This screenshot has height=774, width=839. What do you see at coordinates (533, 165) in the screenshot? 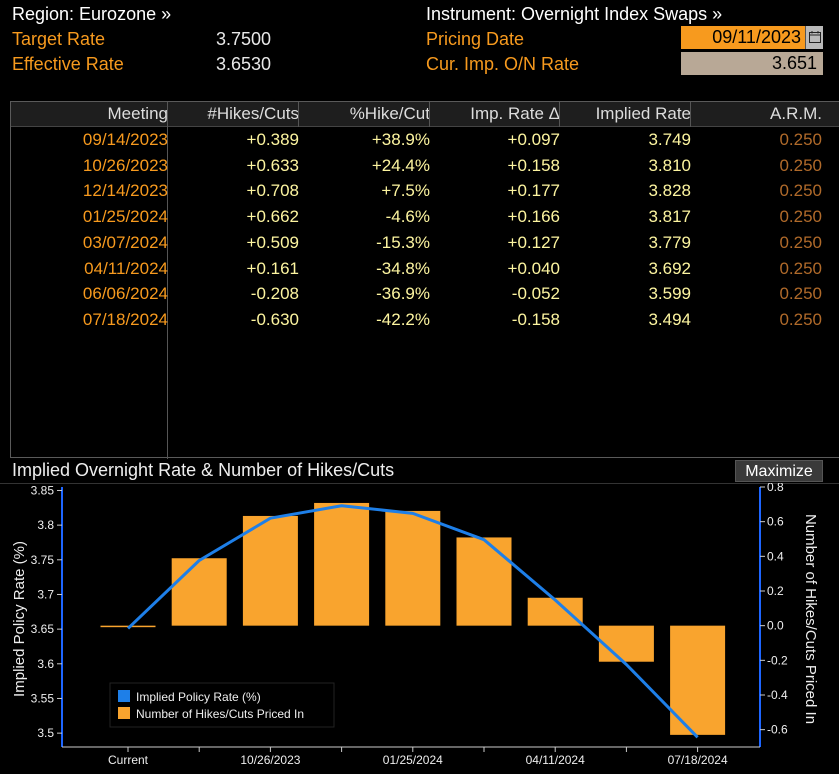
I see `cell-imp-rate-delta: +0.158` at bounding box center [533, 165].